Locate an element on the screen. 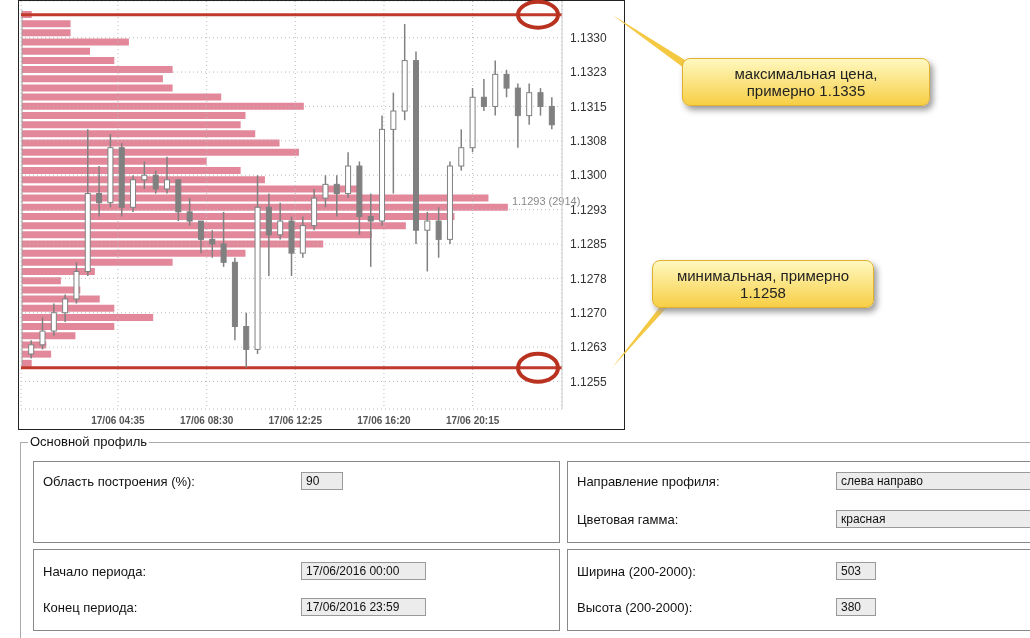  text: Конец периода: is located at coordinates (90, 607).